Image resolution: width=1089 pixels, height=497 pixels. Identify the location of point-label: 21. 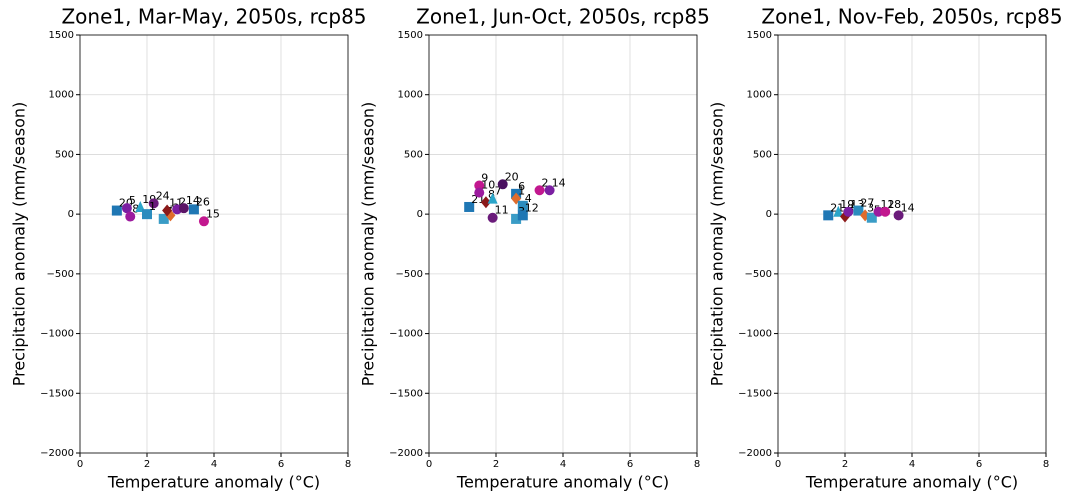
(837, 207).